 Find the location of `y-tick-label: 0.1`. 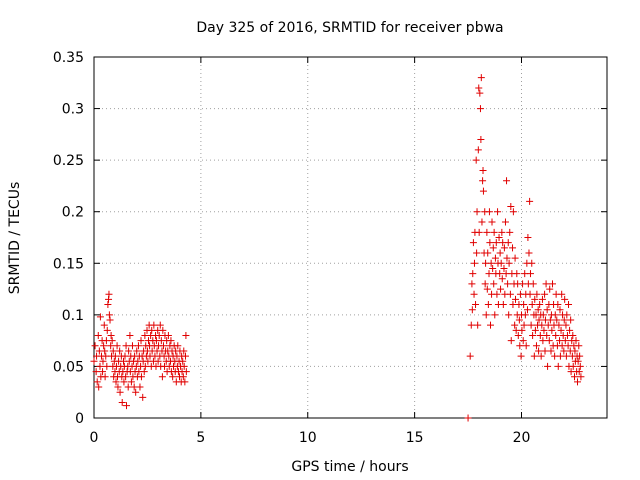

y-tick-label: 0.1 is located at coordinates (73, 316).